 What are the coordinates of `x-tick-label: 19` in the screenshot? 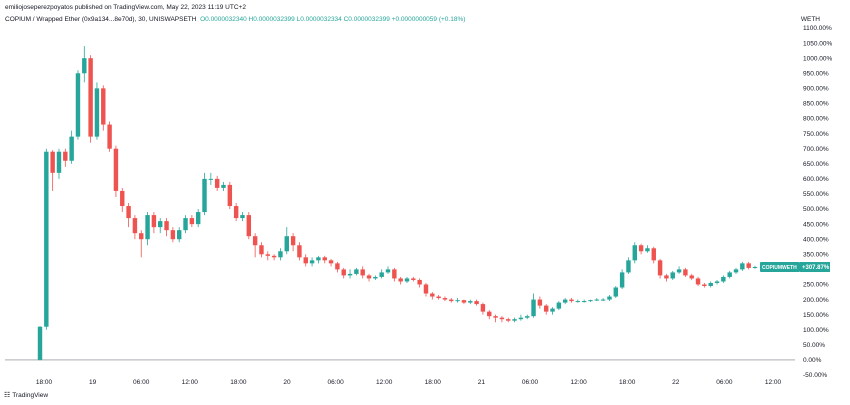 It's located at (93, 382).